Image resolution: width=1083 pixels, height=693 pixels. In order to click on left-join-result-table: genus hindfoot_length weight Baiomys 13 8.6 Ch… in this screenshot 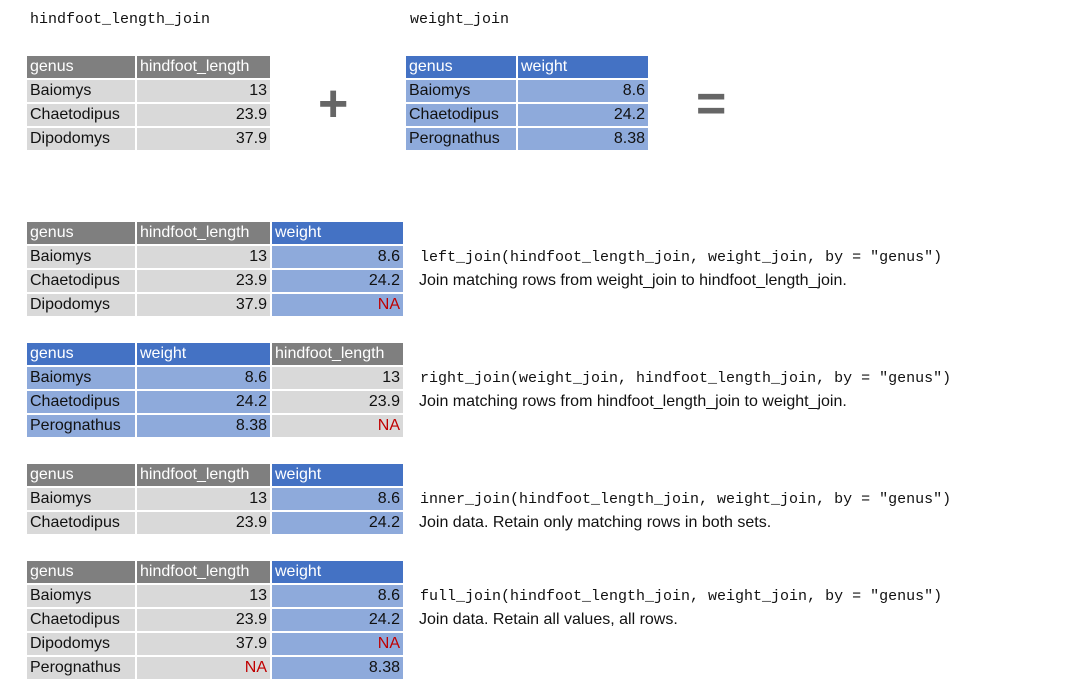, I will do `click(215, 269)`.